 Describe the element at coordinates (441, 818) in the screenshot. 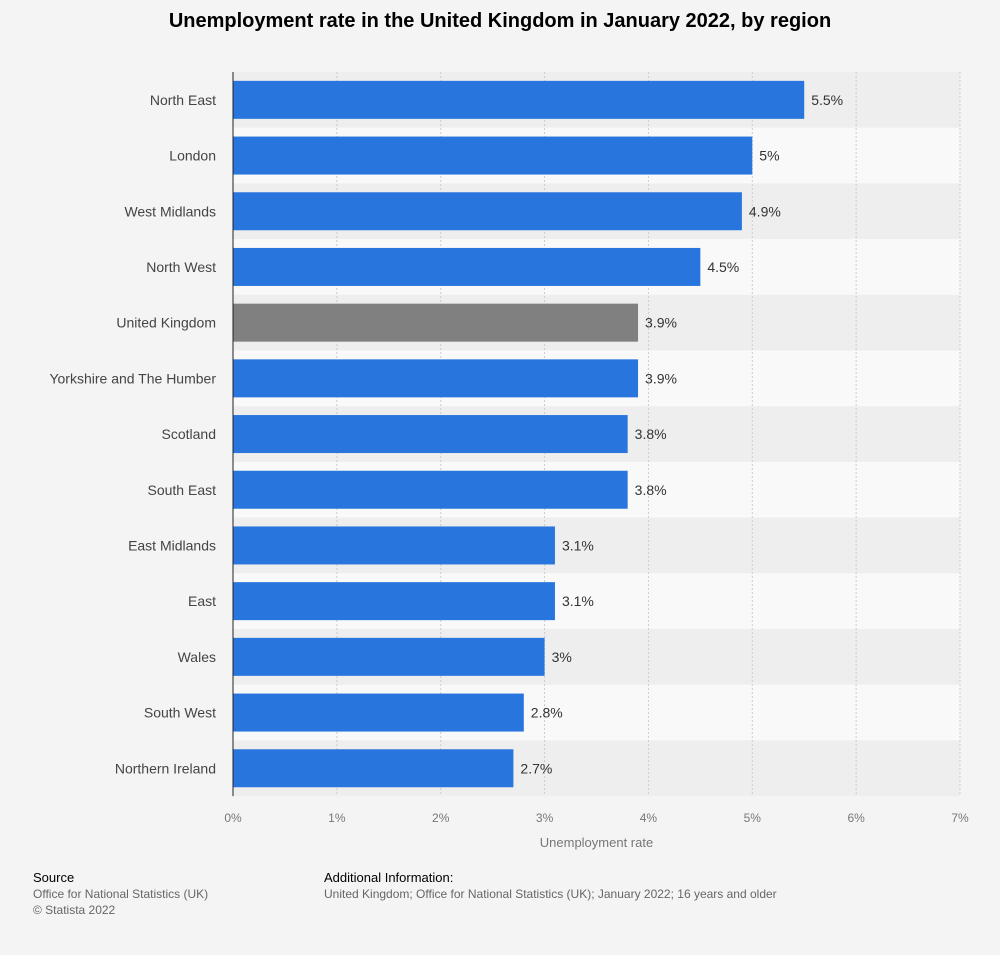

I see `x-tick-label: 2%` at that location.